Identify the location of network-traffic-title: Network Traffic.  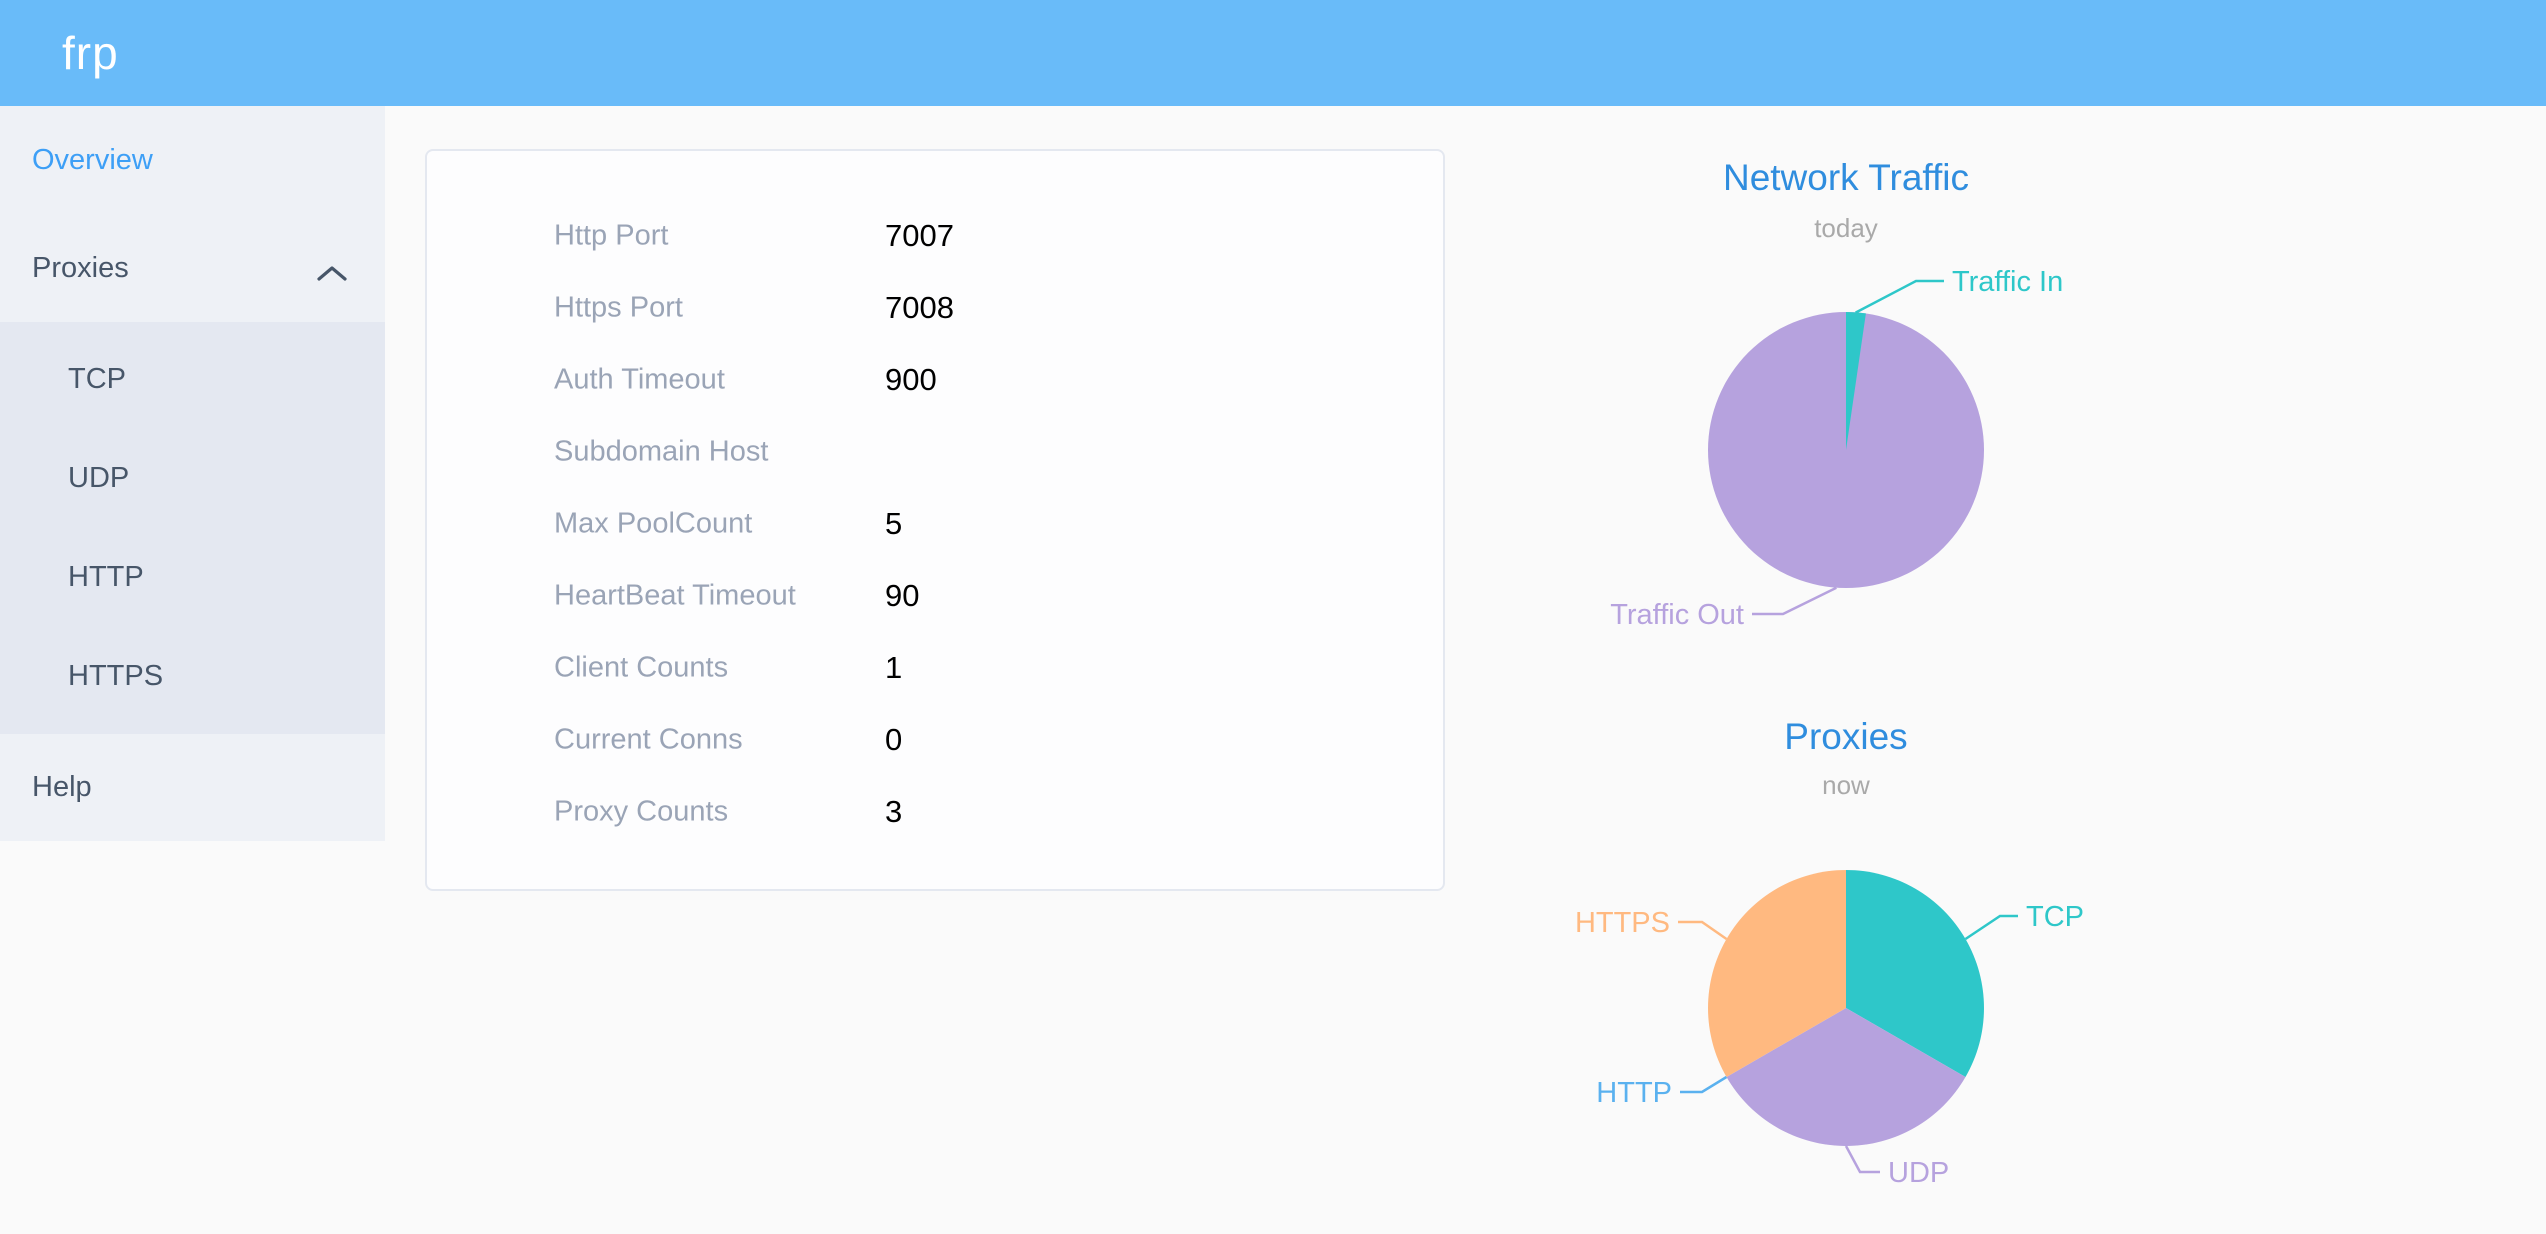
(1846, 177).